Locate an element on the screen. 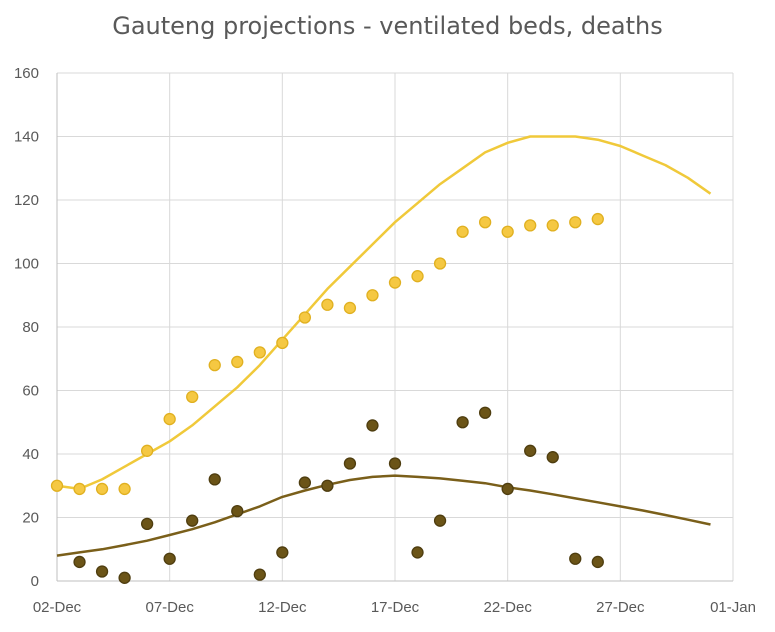 Image resolution: width=775 pixels, height=632 pixels. y-tick-label: 140 is located at coordinates (26, 137).